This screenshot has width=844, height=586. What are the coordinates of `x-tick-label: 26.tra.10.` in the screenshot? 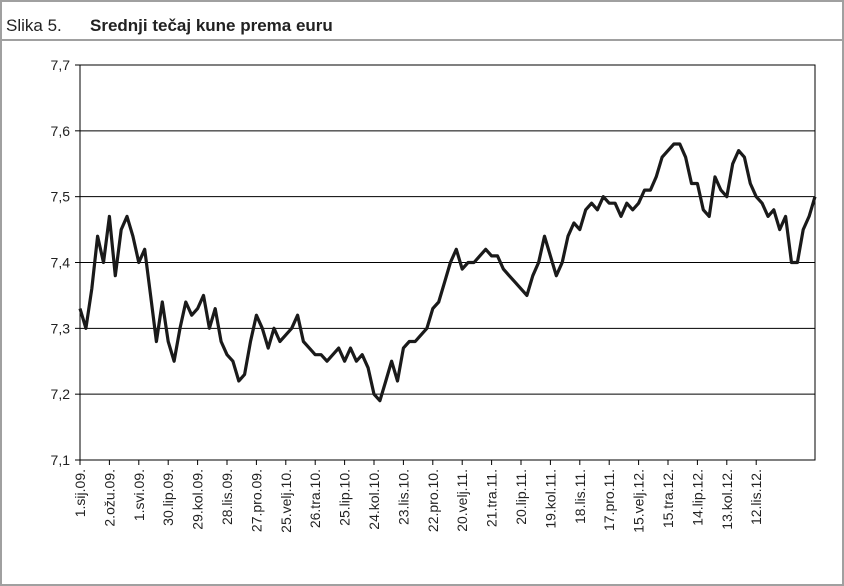 It's located at (315, 498).